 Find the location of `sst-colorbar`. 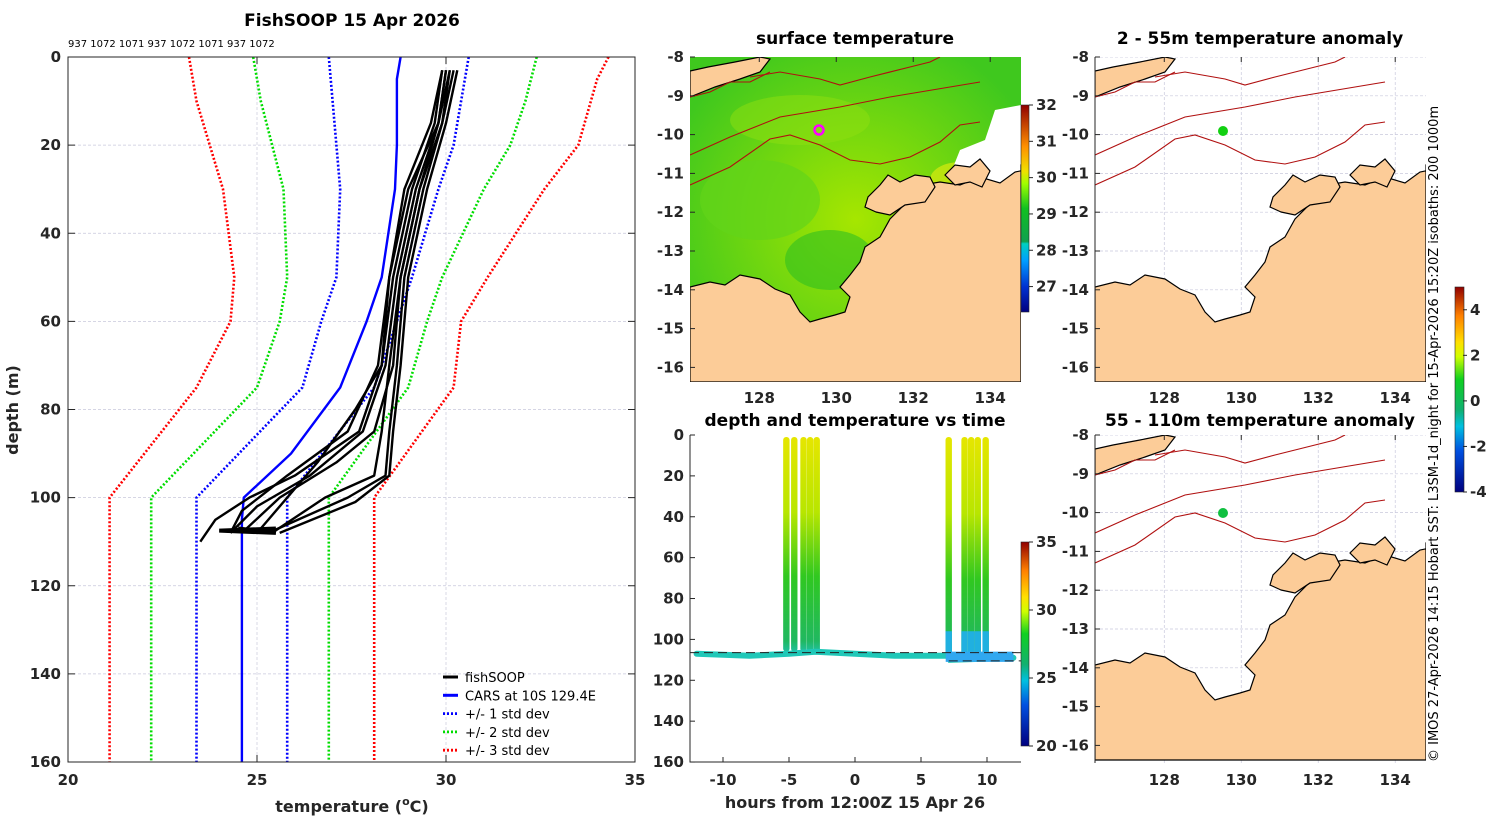

sst-colorbar is located at coordinates (1025, 208).